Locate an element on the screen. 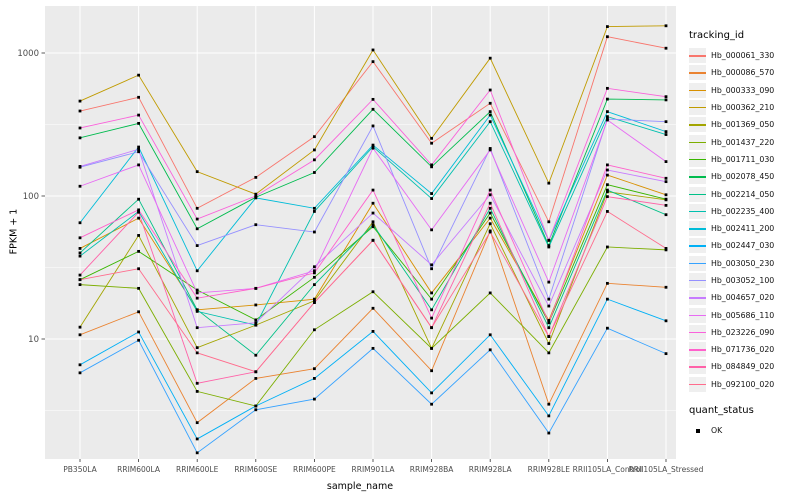 This screenshot has width=800, height=500. legend-item-label: Hb_001711_030 is located at coordinates (743, 159).